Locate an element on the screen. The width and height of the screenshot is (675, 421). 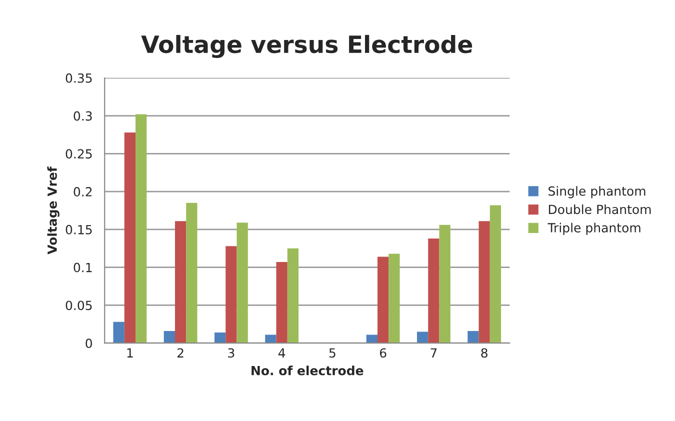
legend-label: Double Phantom is located at coordinates (599, 209).